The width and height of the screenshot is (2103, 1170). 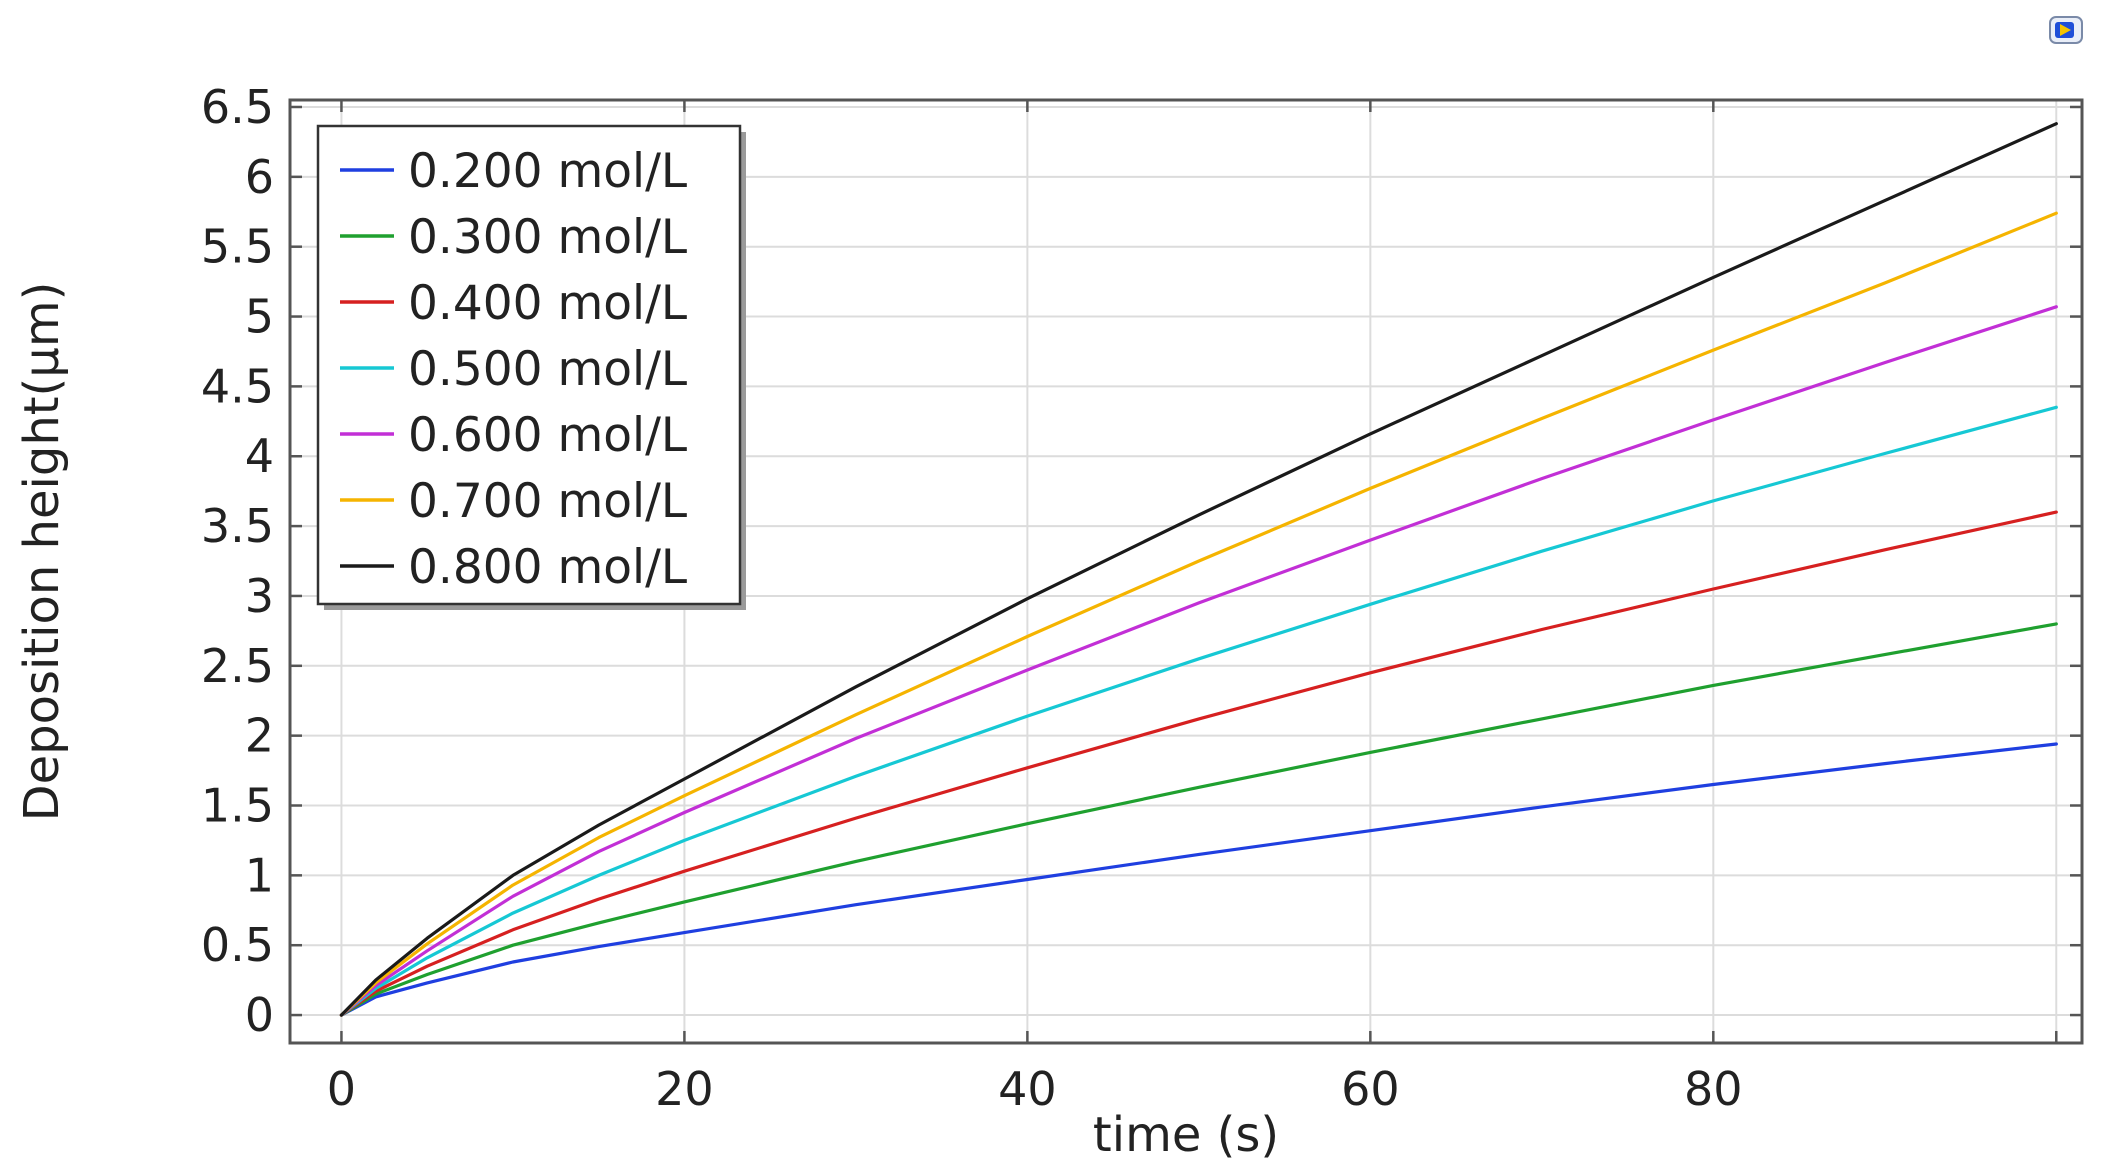 I want to click on legend-label: 0.700 mol/L, so click(x=547, y=501).